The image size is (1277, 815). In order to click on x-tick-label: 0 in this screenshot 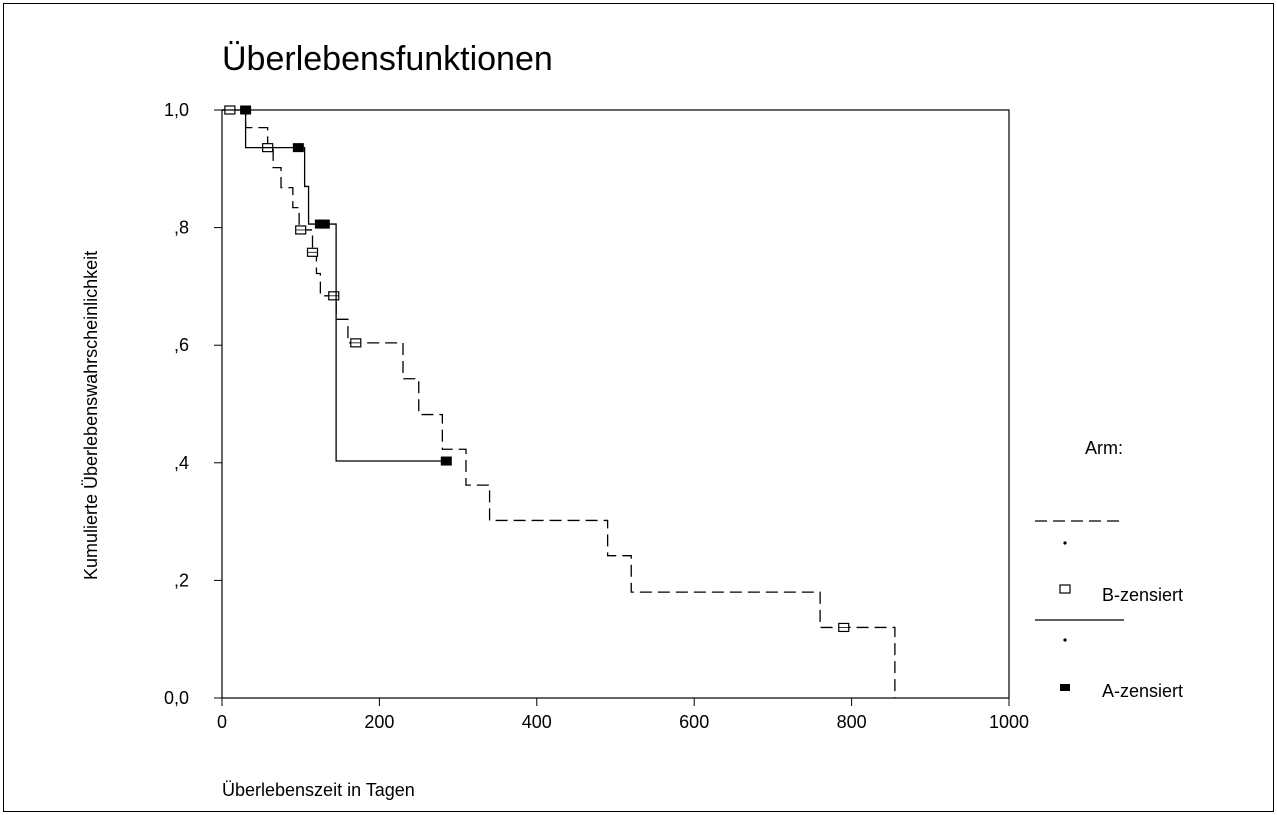, I will do `click(222, 722)`.